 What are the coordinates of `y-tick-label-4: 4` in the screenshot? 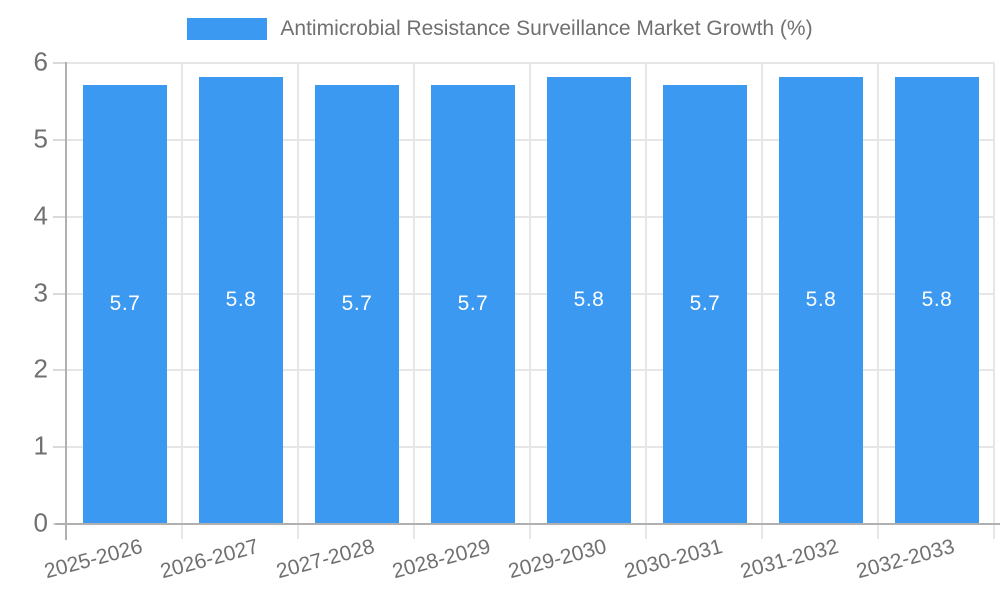 It's located at (40, 215).